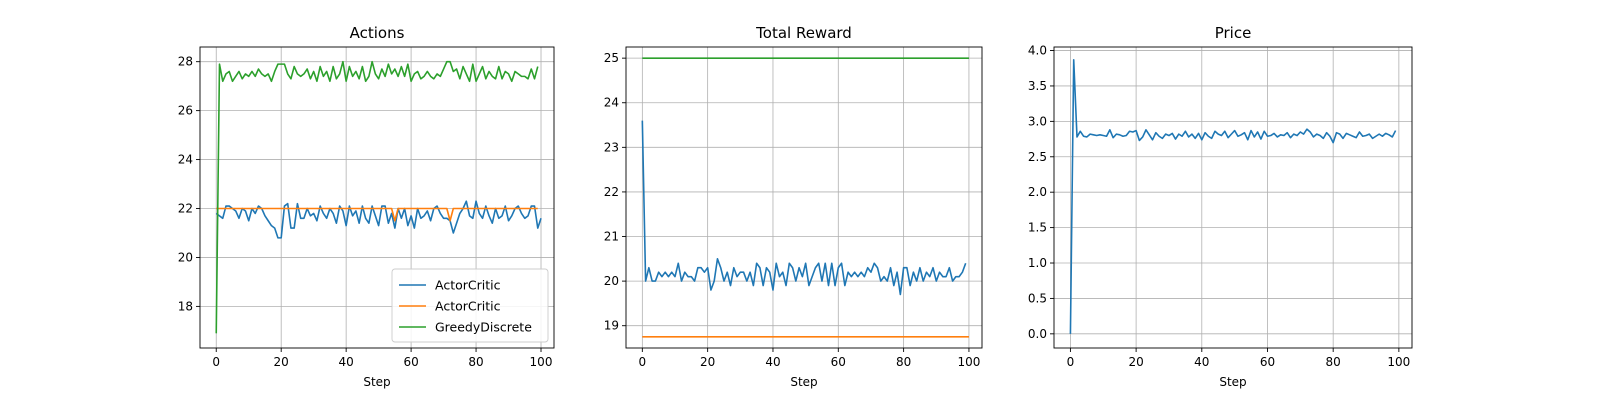  What do you see at coordinates (611, 147) in the screenshot?
I see `y-tick-label: 23` at bounding box center [611, 147].